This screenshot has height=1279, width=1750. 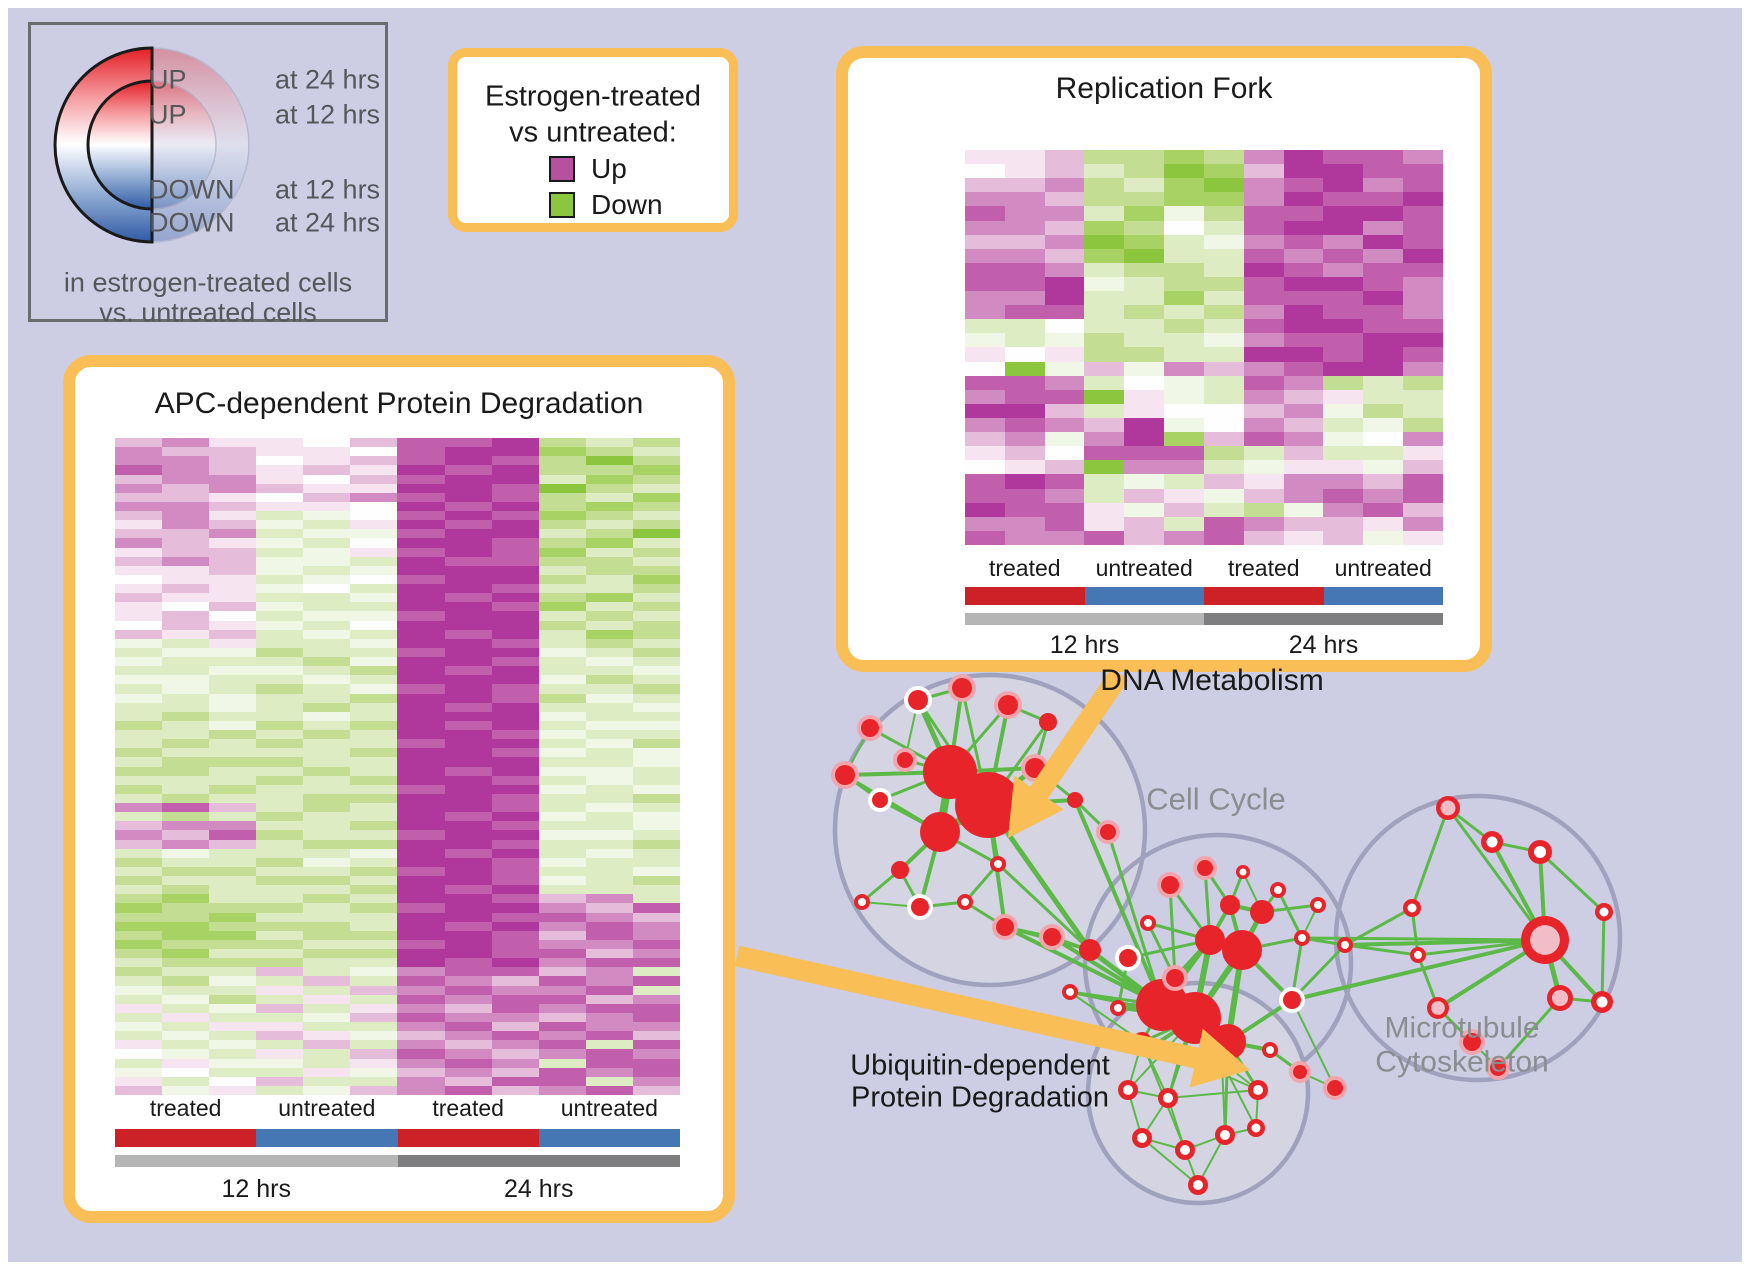 I want to click on apc-group-label-untreated-12: untreated, so click(x=327, y=1108).